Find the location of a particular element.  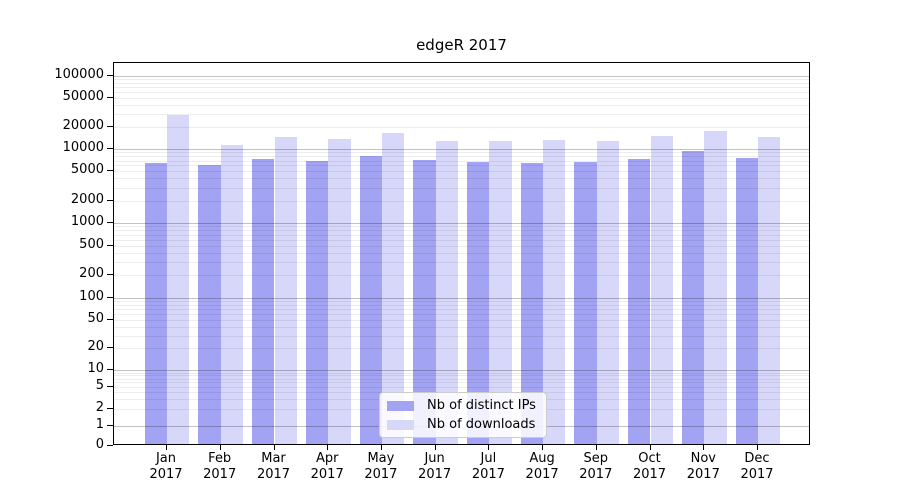

bar-downloads-jun is located at coordinates (446, 292).